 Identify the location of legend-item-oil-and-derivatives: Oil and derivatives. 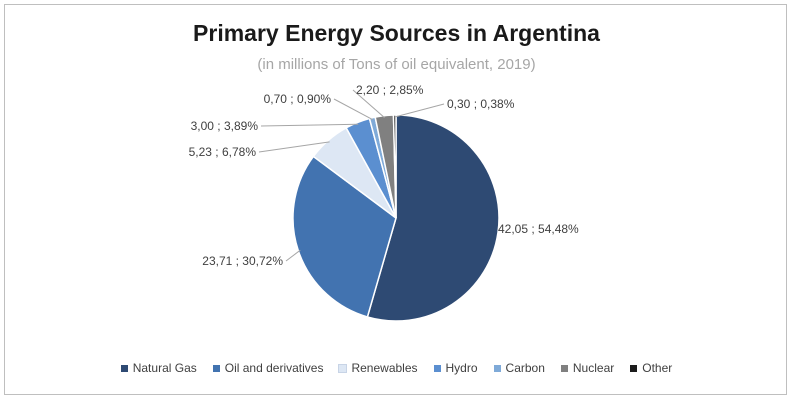
(268, 368).